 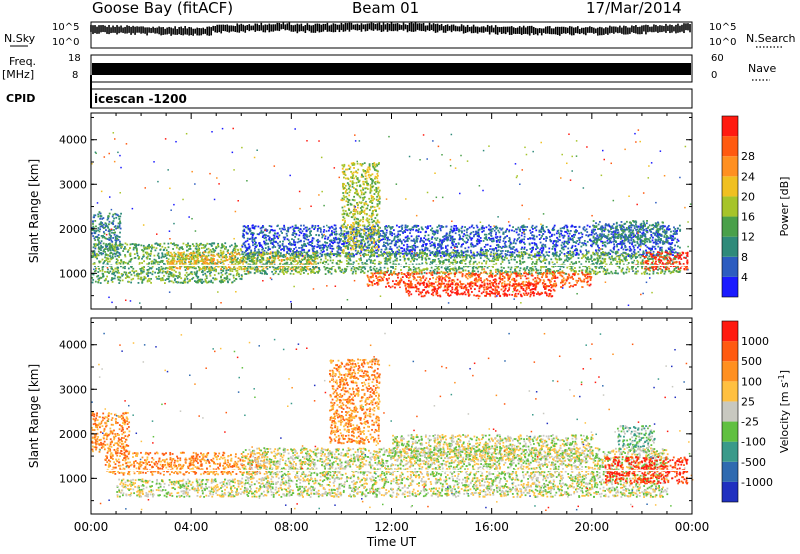 I want to click on beam-label: Beam 01, so click(x=386, y=8).